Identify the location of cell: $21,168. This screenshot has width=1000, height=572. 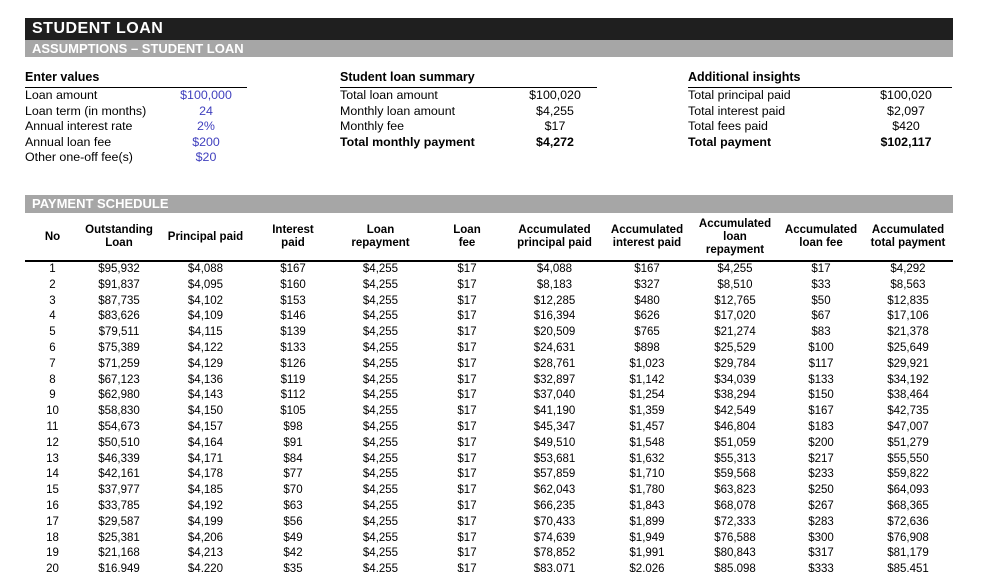
(119, 553).